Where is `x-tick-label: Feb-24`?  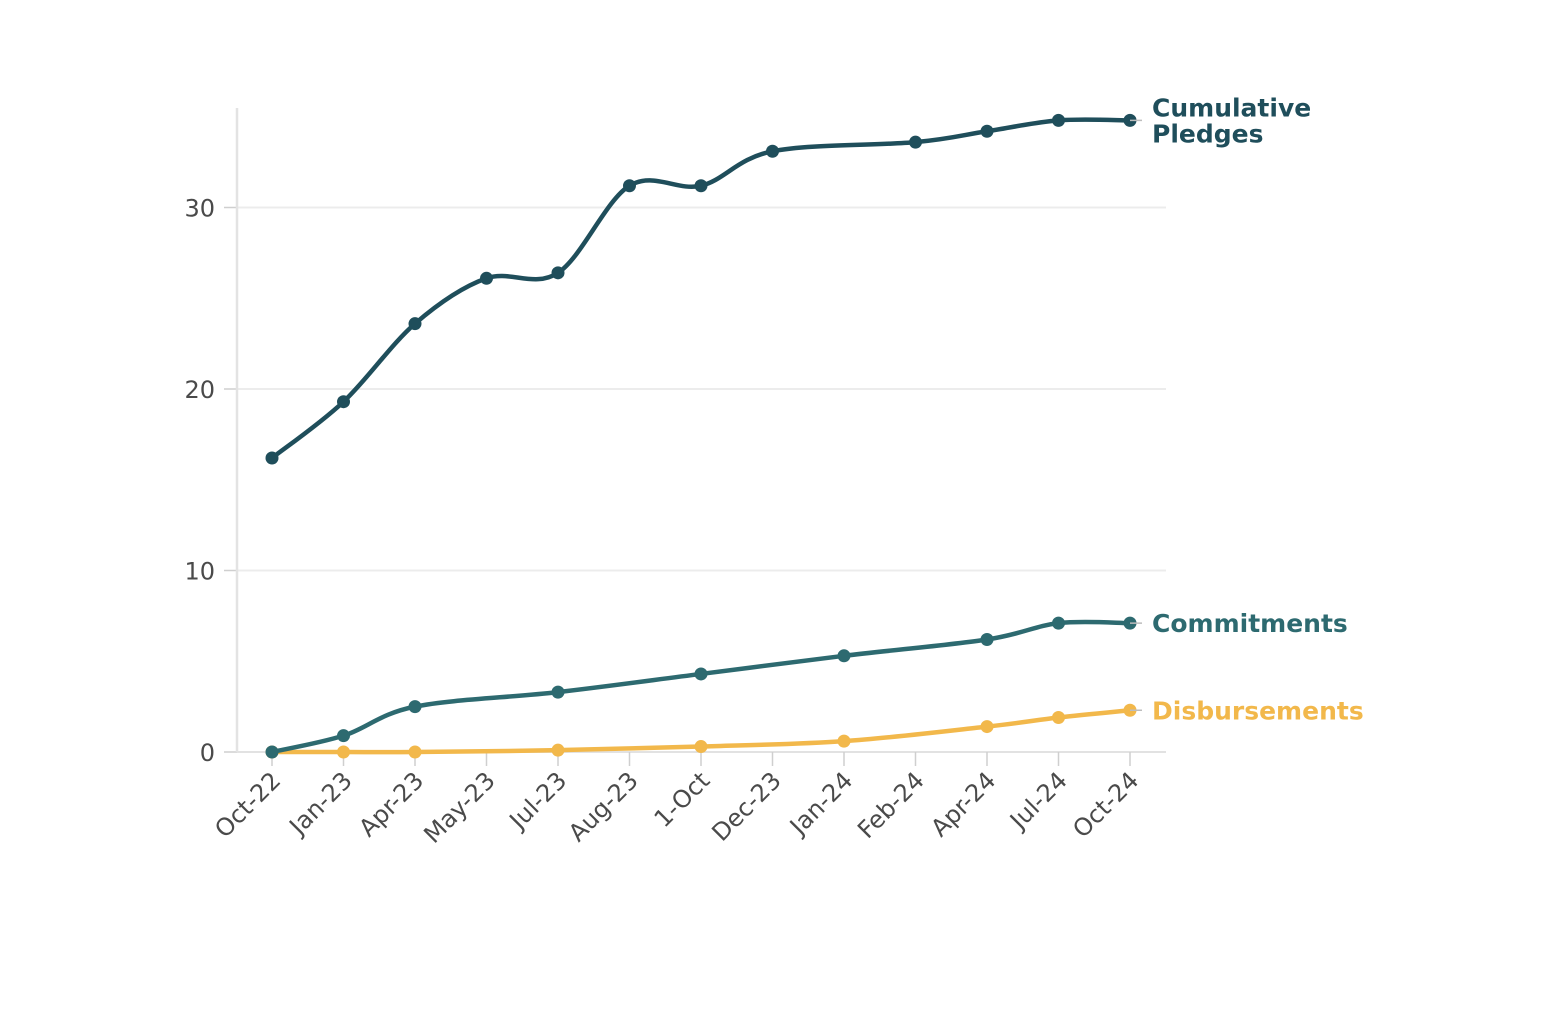
x-tick-label: Feb-24 is located at coordinates (891, 805).